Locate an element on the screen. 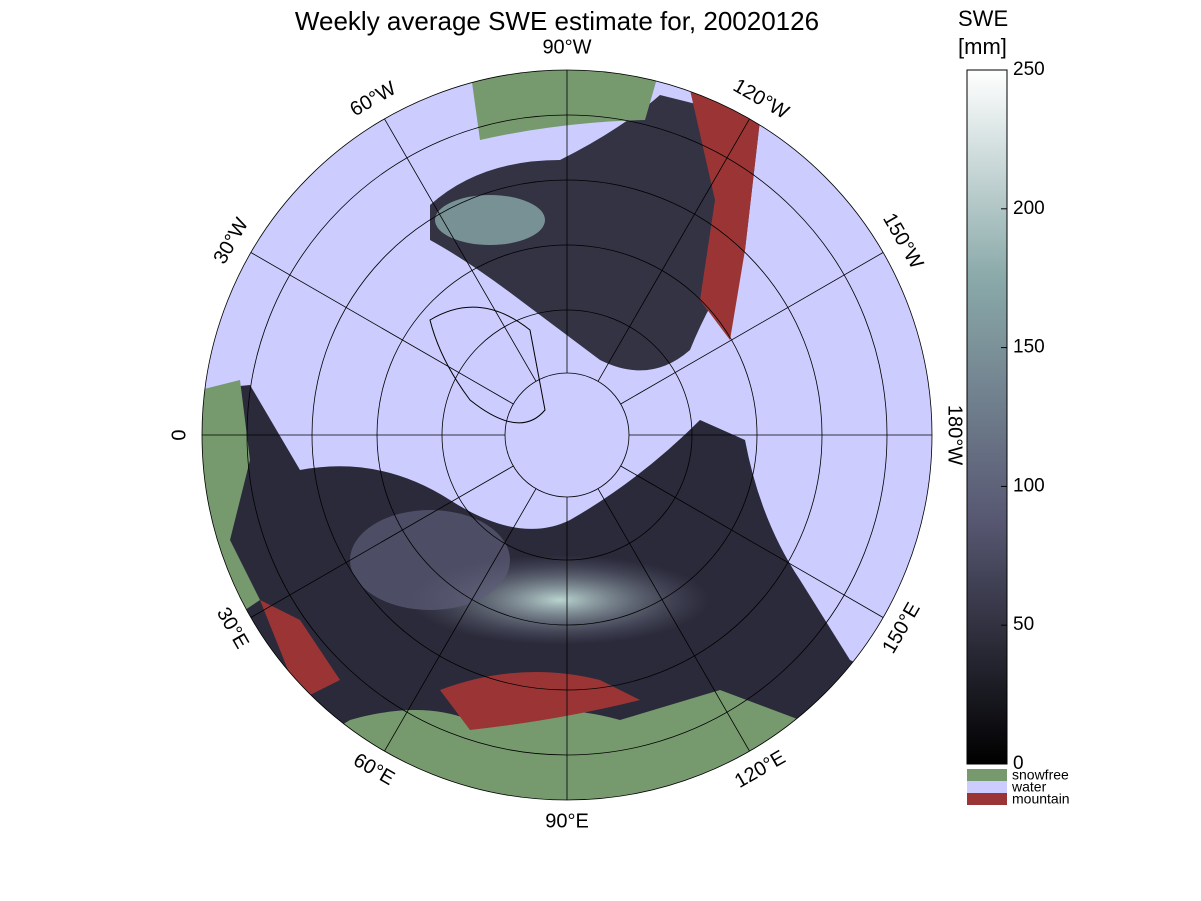 The height and width of the screenshot is (901, 1201). colorbar-tick-label: 150 is located at coordinates (1029, 347).